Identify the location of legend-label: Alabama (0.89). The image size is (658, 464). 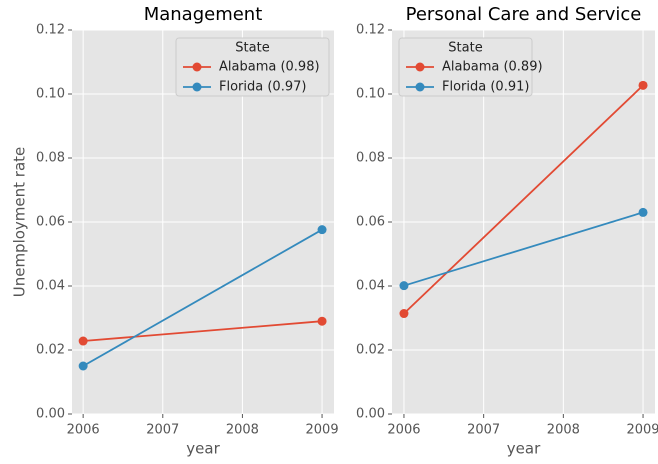
(492, 67).